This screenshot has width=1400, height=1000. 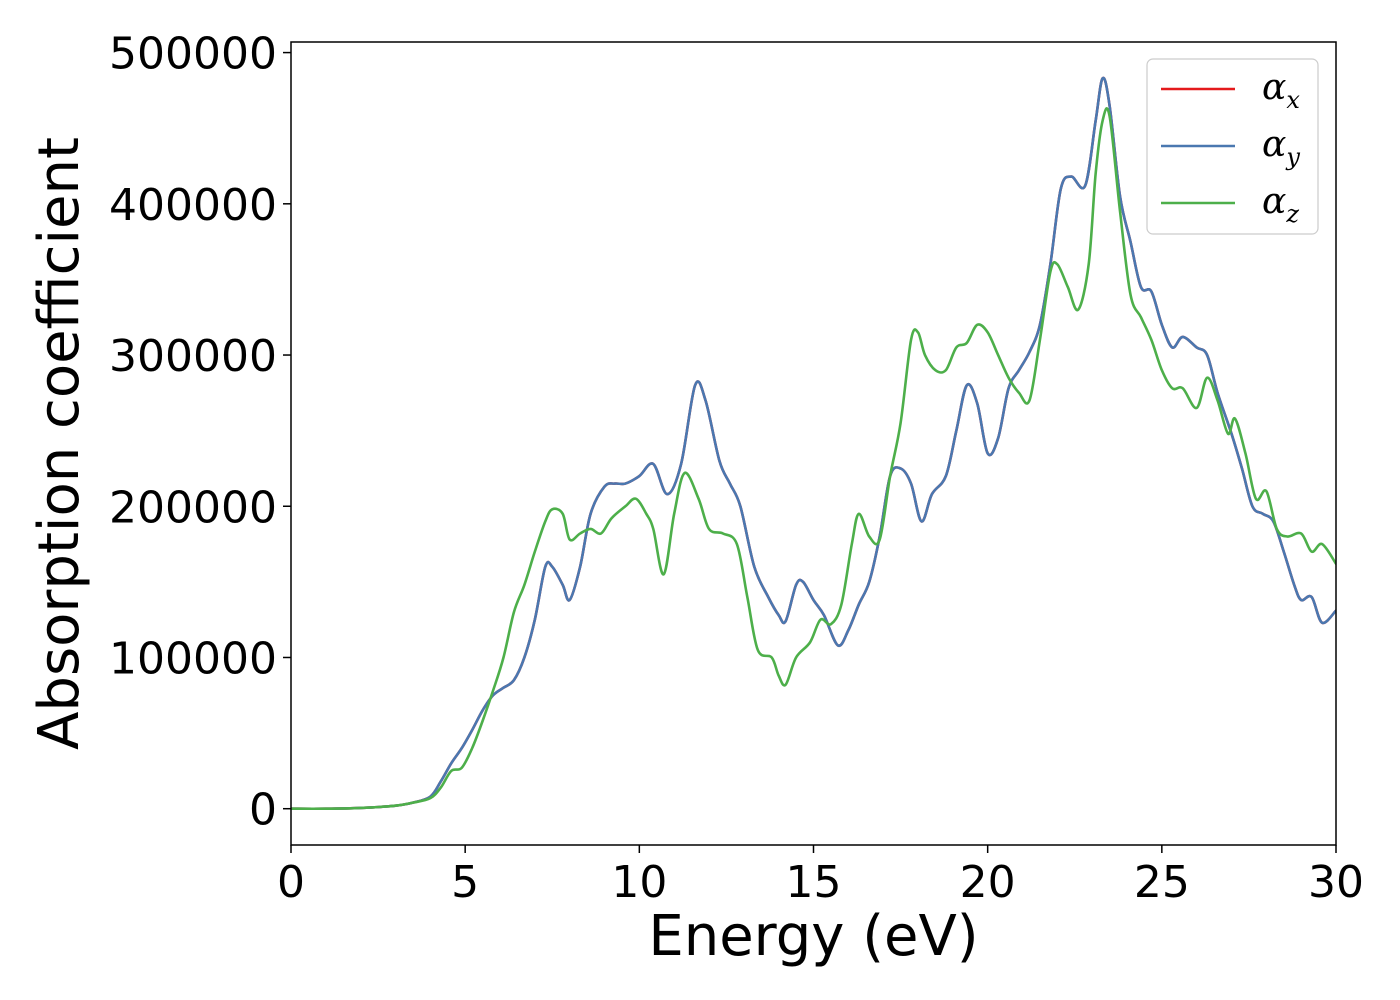 What do you see at coordinates (1281, 147) in the screenshot?
I see `legend-label-alpha-y: αy` at bounding box center [1281, 147].